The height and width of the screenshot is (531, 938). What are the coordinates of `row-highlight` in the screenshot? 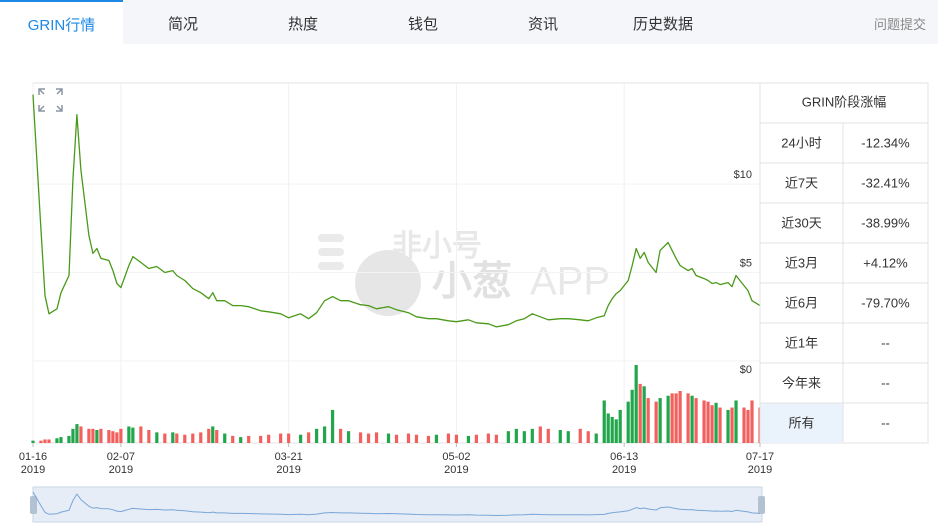 It's located at (801, 423).